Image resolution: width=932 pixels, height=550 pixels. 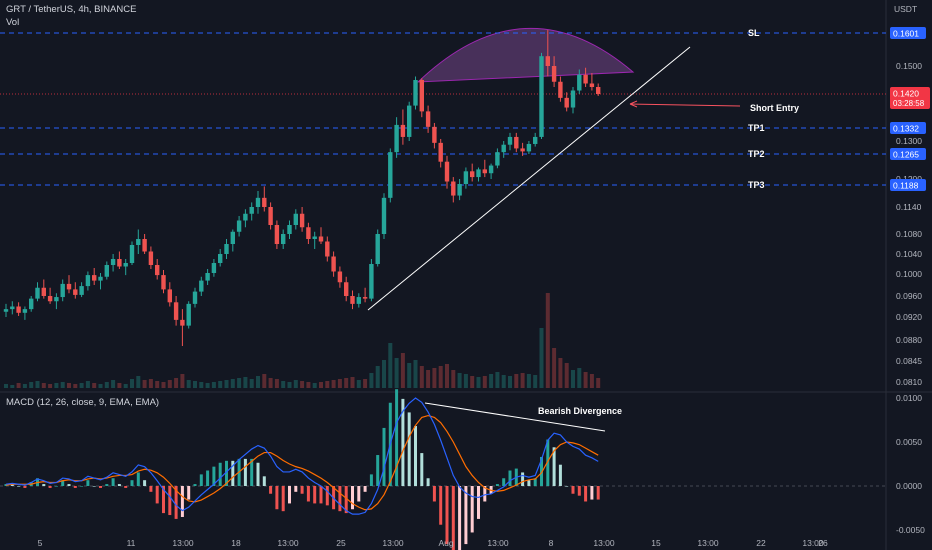 I want to click on x-tick-label: 11, so click(x=131, y=543).